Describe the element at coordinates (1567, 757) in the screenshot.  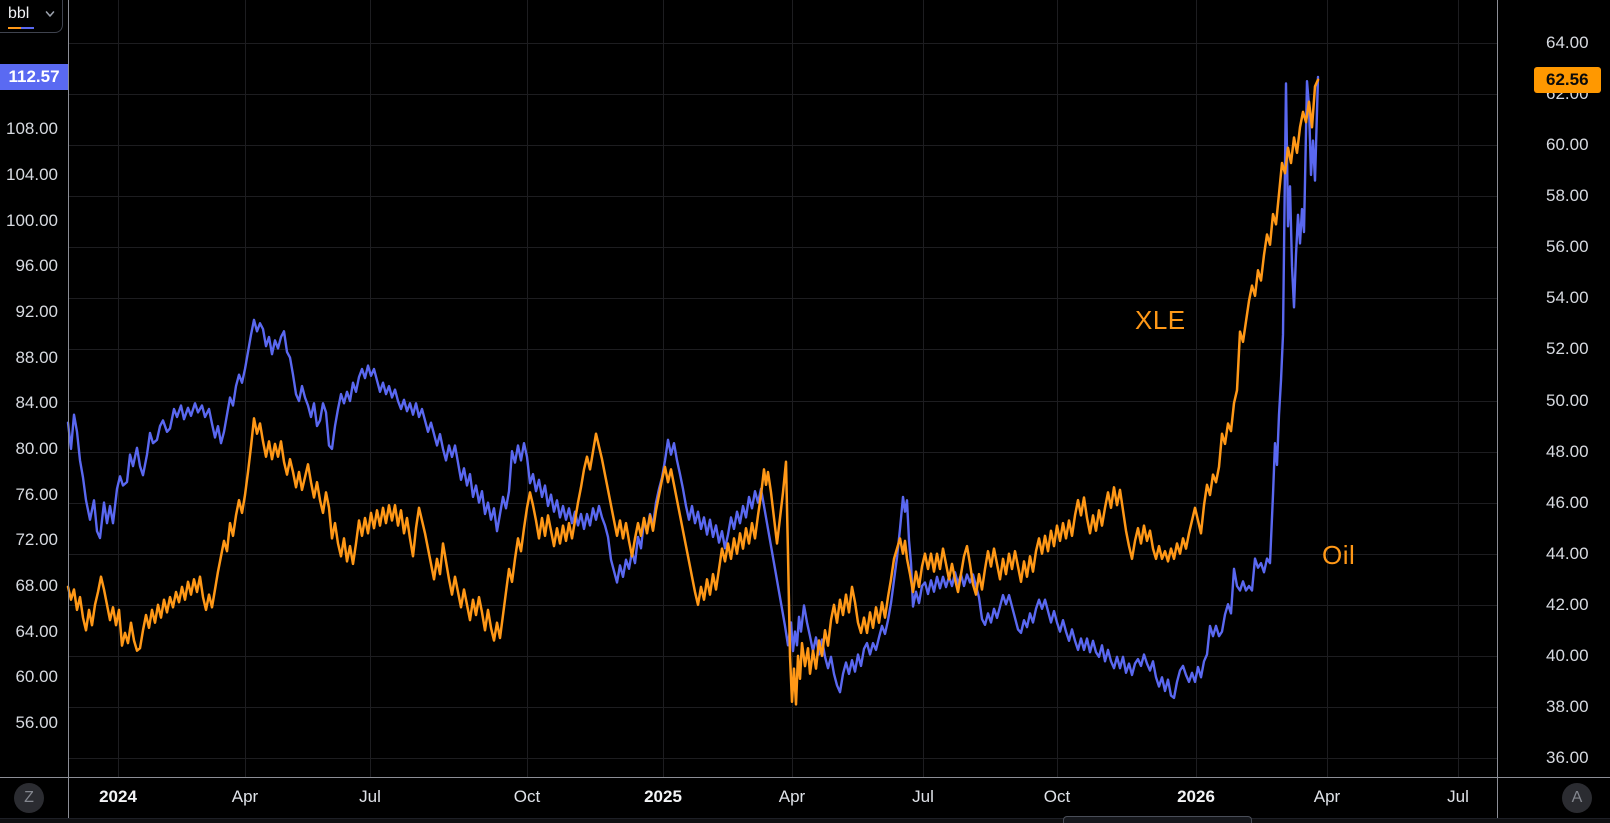
I see `right-axis-label: 36.00` at that location.